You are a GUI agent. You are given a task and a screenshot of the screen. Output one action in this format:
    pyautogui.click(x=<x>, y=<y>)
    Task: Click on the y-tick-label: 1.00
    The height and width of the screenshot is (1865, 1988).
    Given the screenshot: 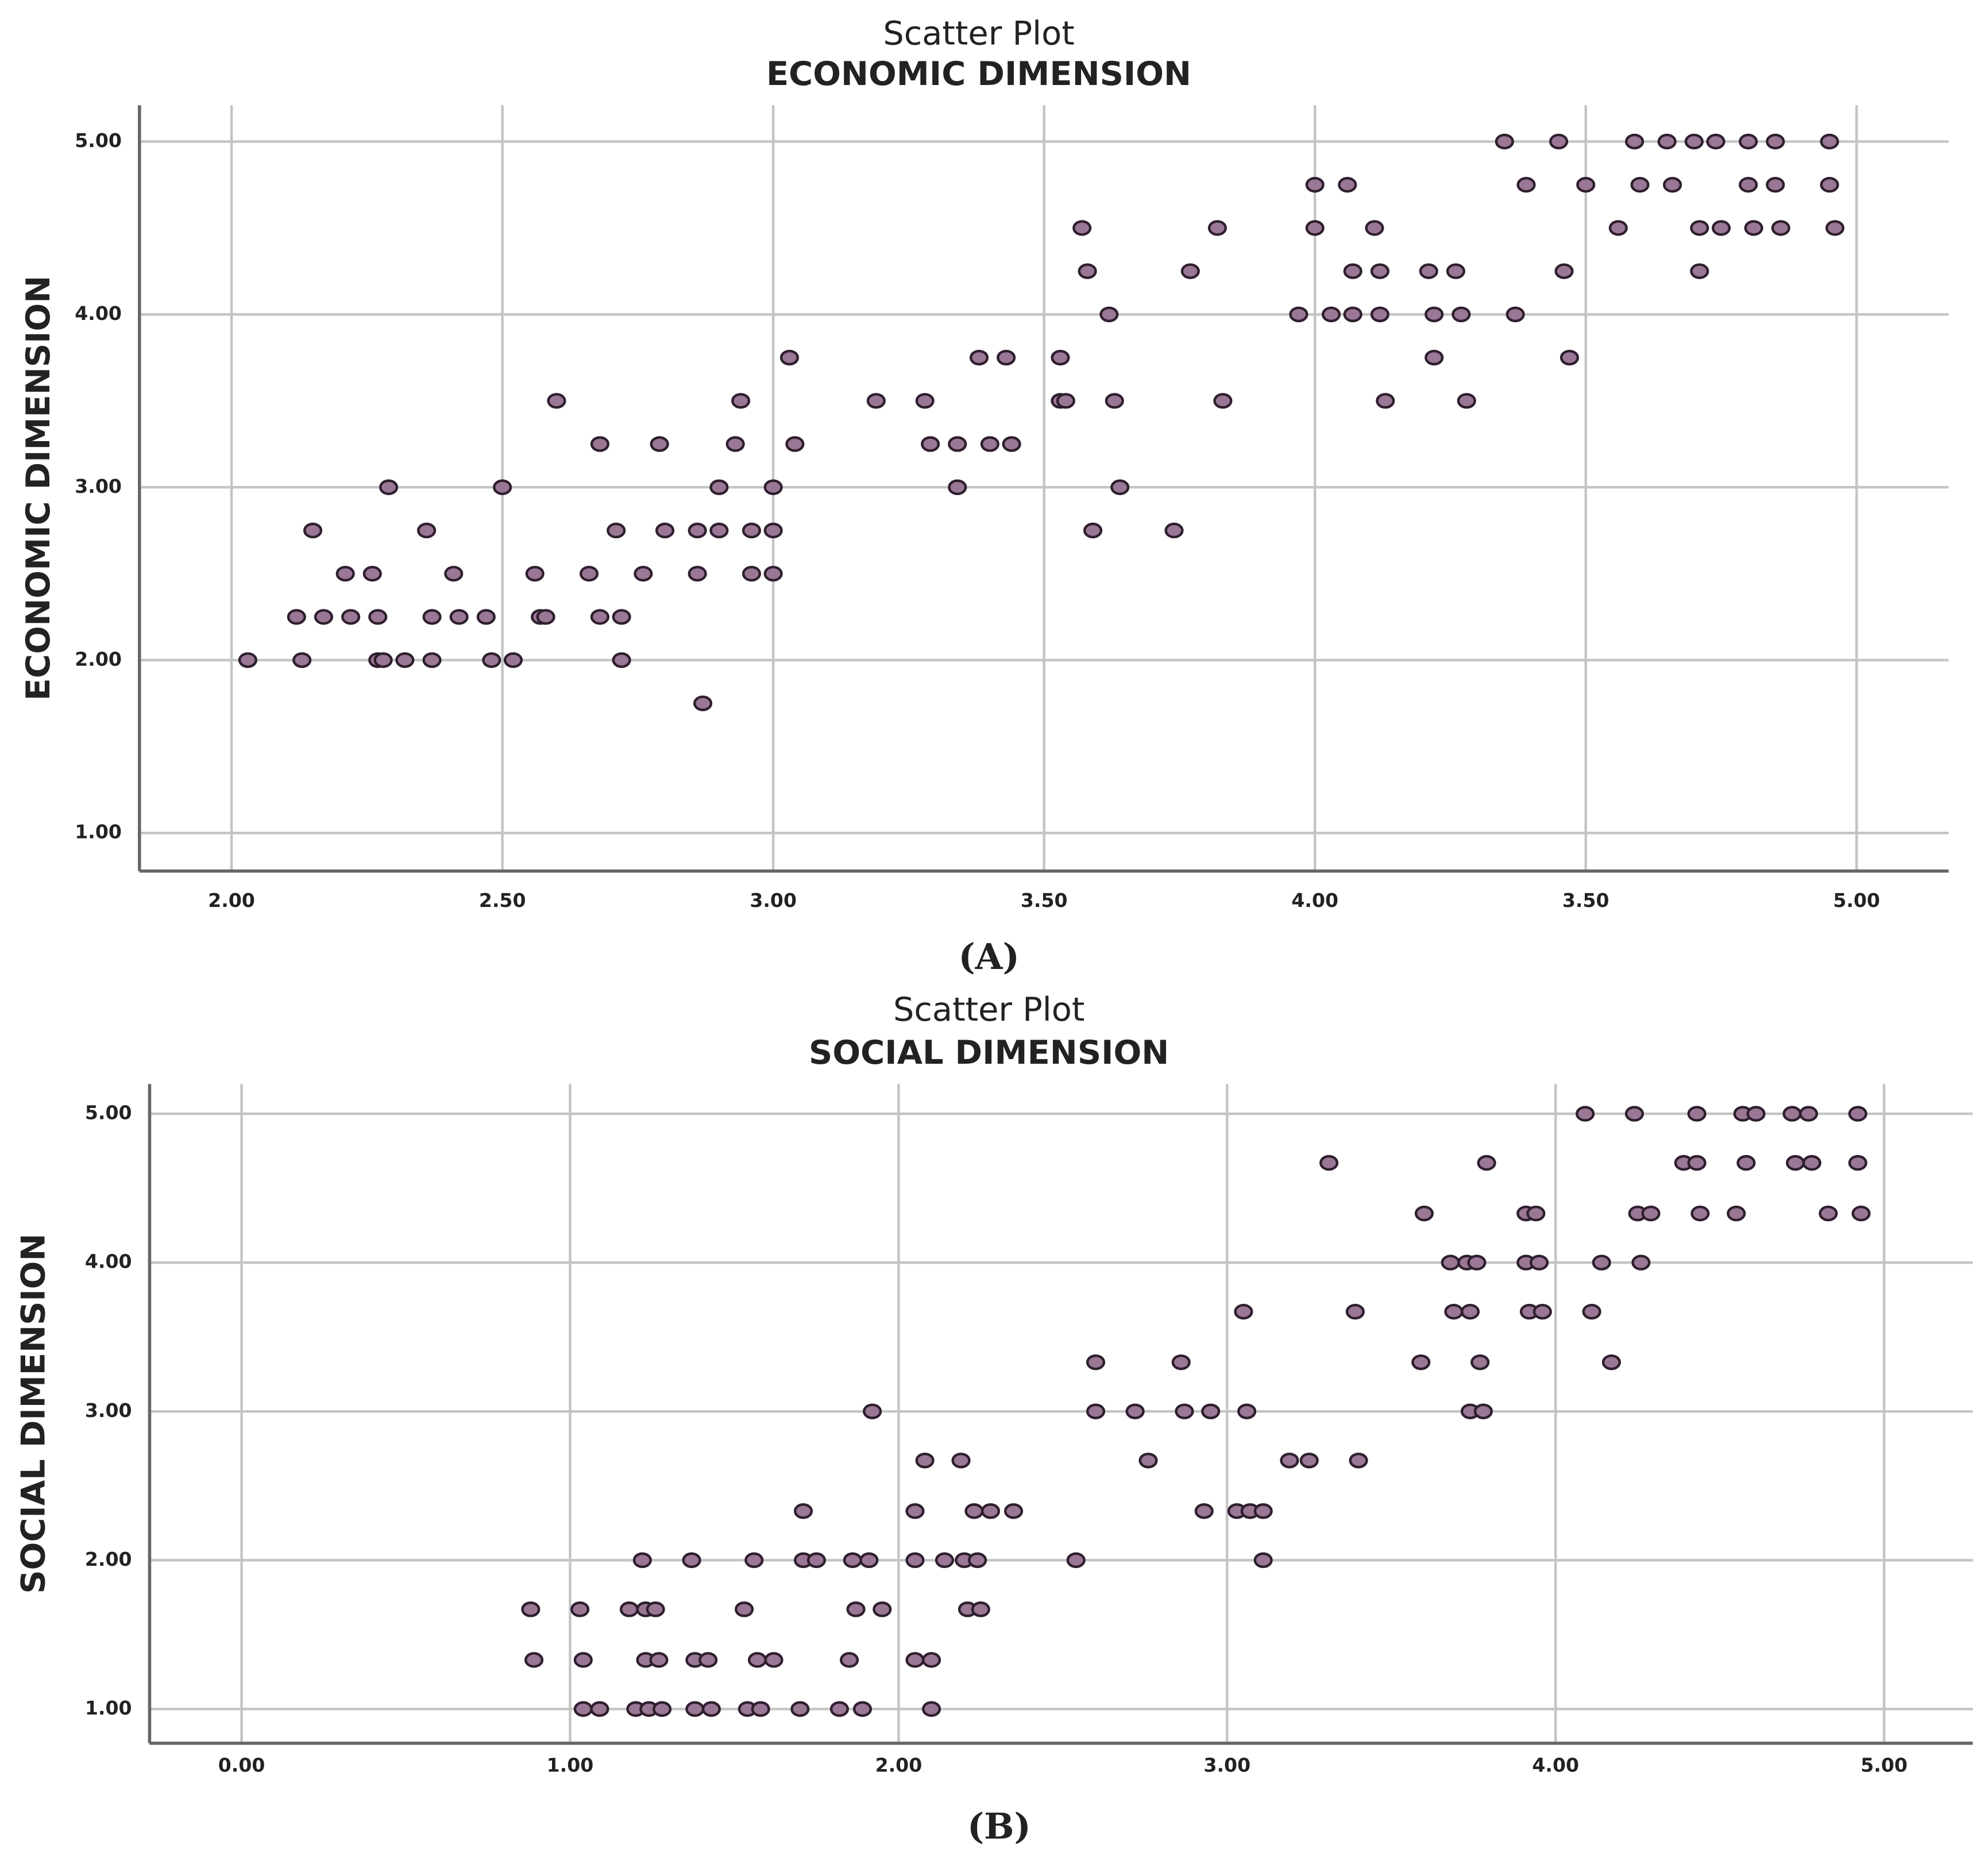 What is the action you would take?
    pyautogui.click(x=108, y=1708)
    